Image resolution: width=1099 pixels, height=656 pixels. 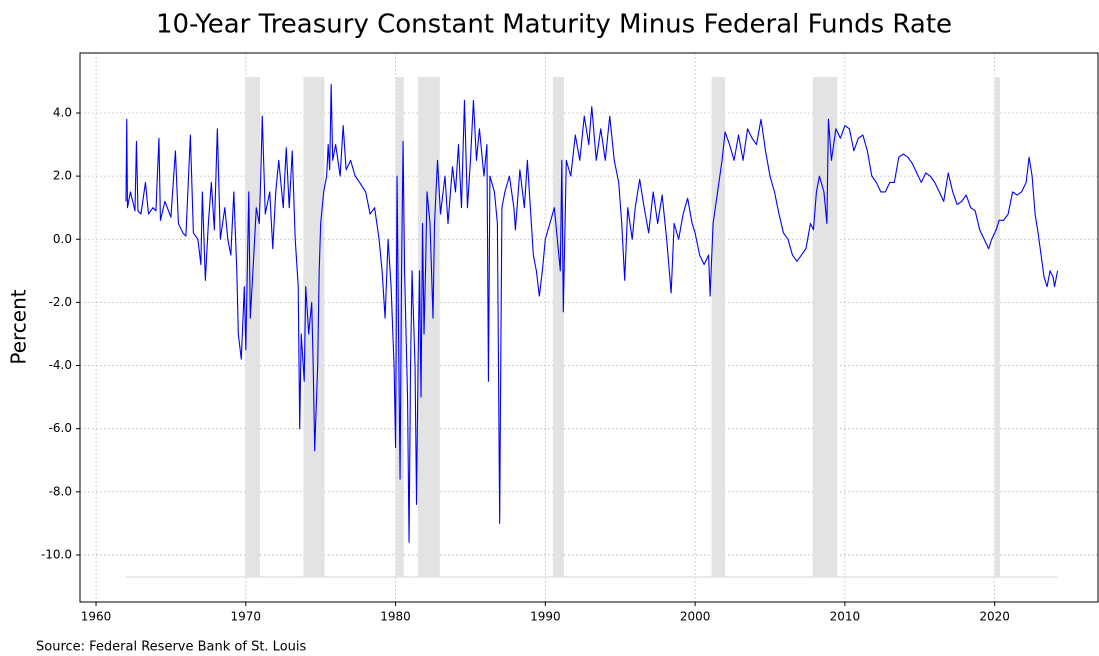 I want to click on x-tick-label: 2010, so click(x=845, y=617).